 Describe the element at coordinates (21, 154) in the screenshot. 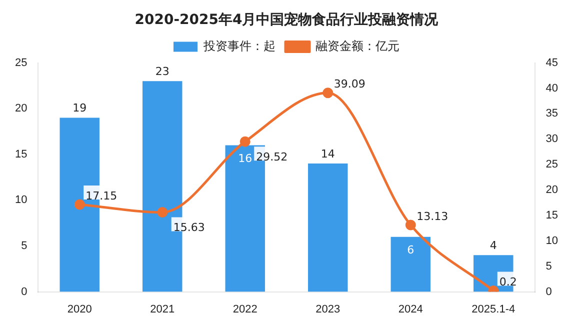

I see `y-tick-label: 15` at that location.